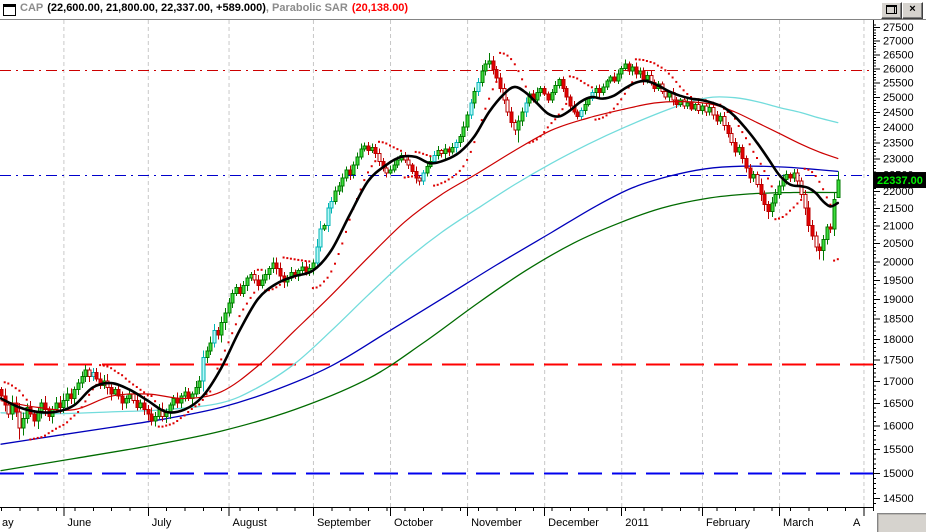 The image size is (926, 532). What do you see at coordinates (898, 361) in the screenshot?
I see `y-tick-label: 17500` at bounding box center [898, 361].